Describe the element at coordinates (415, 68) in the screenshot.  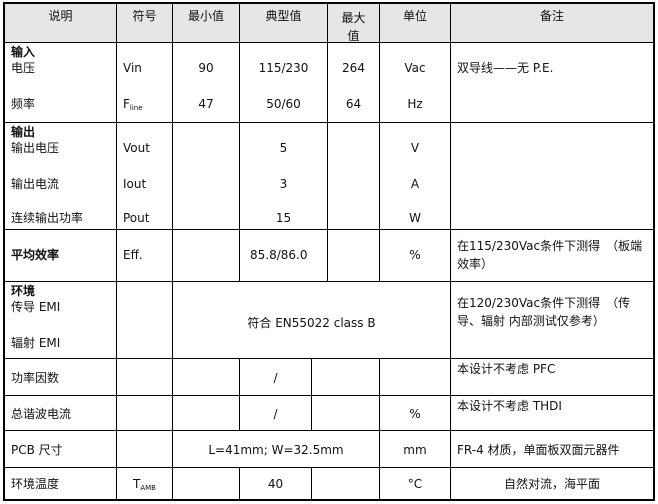
I see `unit: Vac` at that location.